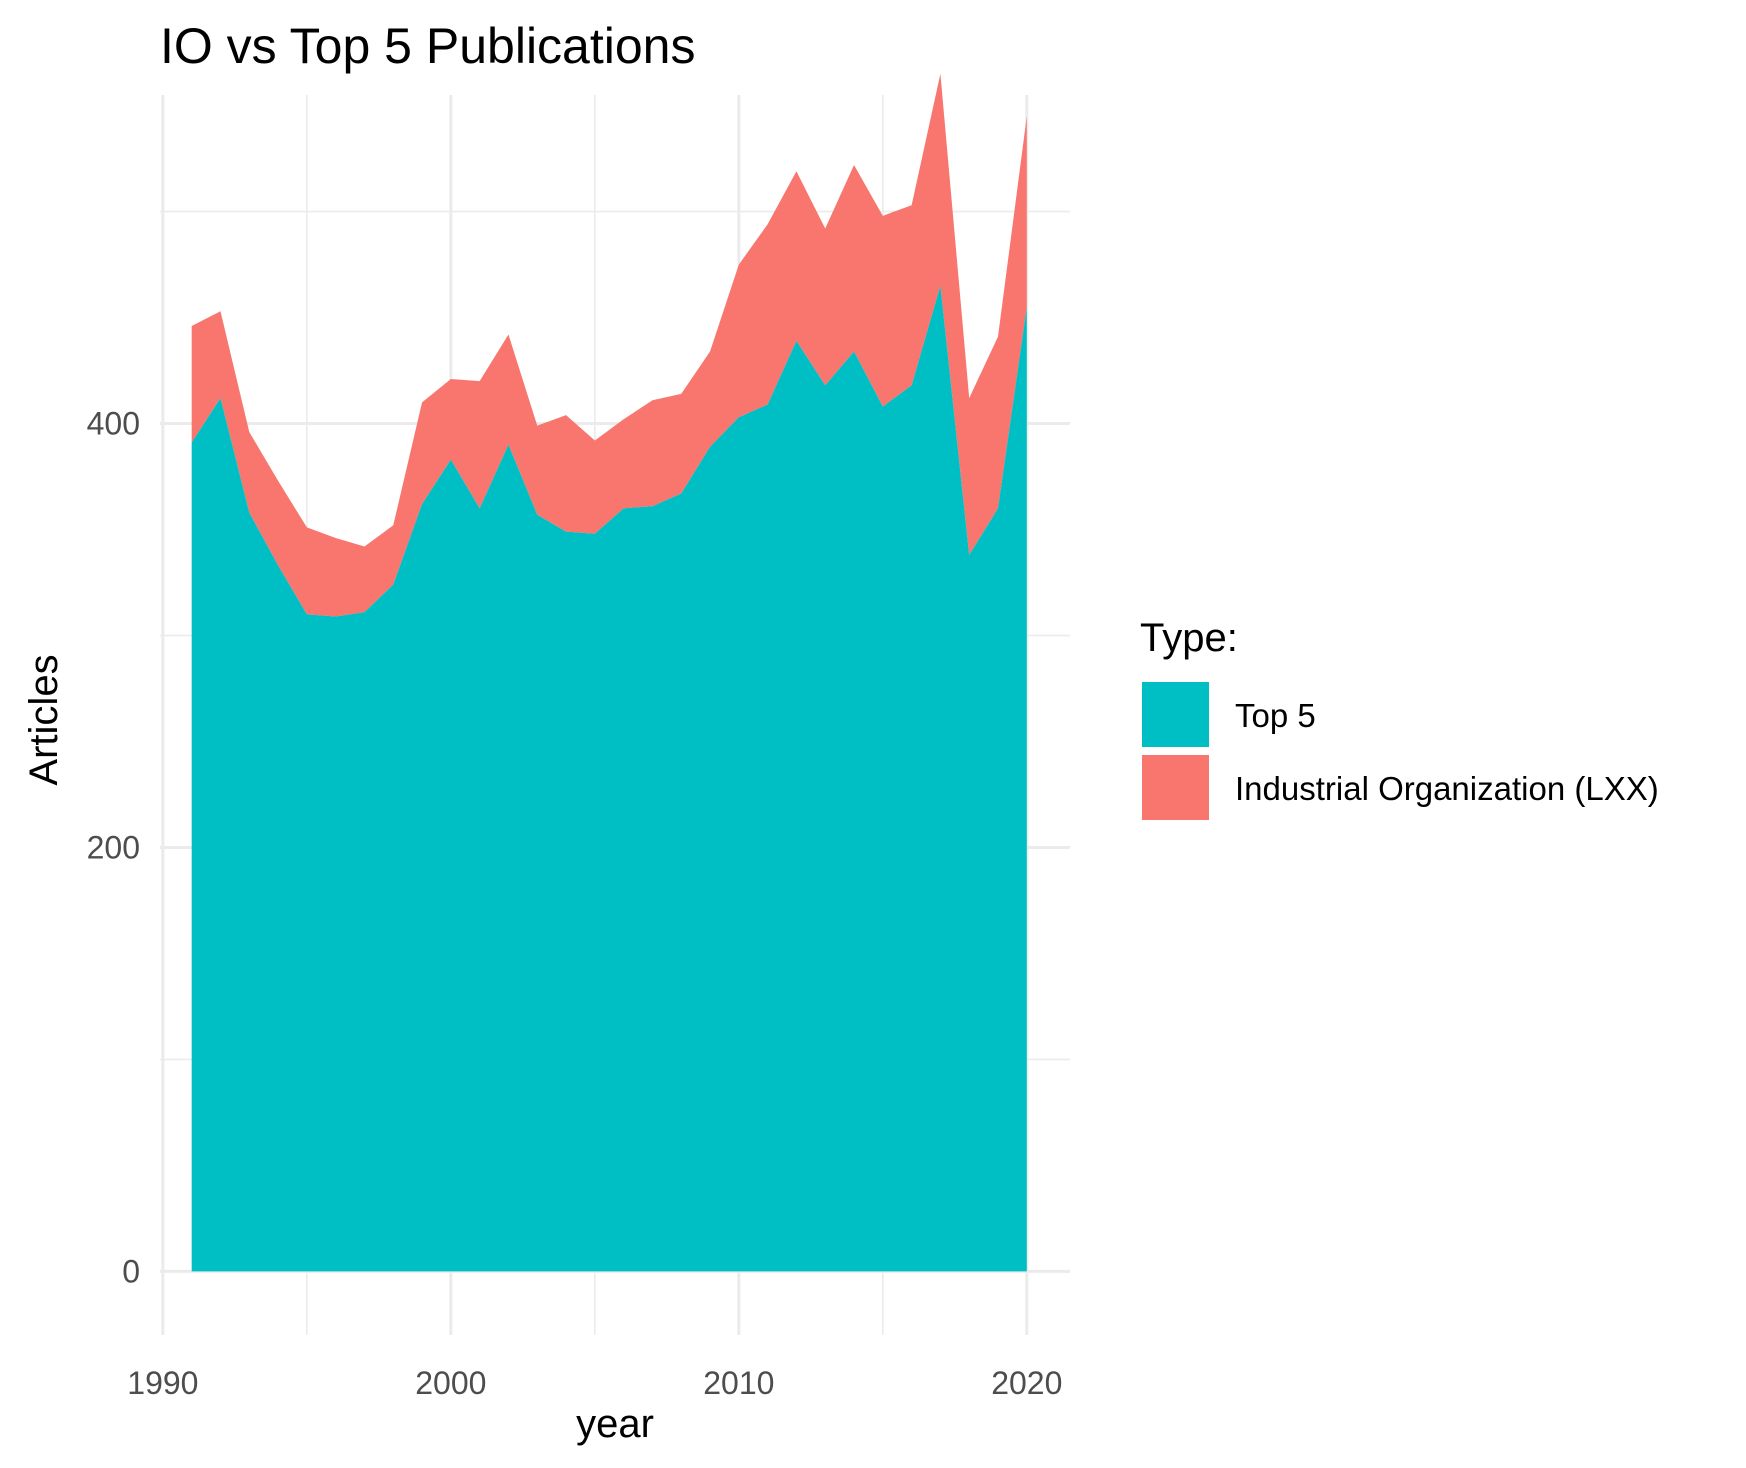 This screenshot has height=1468, width=1746. I want to click on y-axis-ticks: 0 200 400, so click(113, 848).